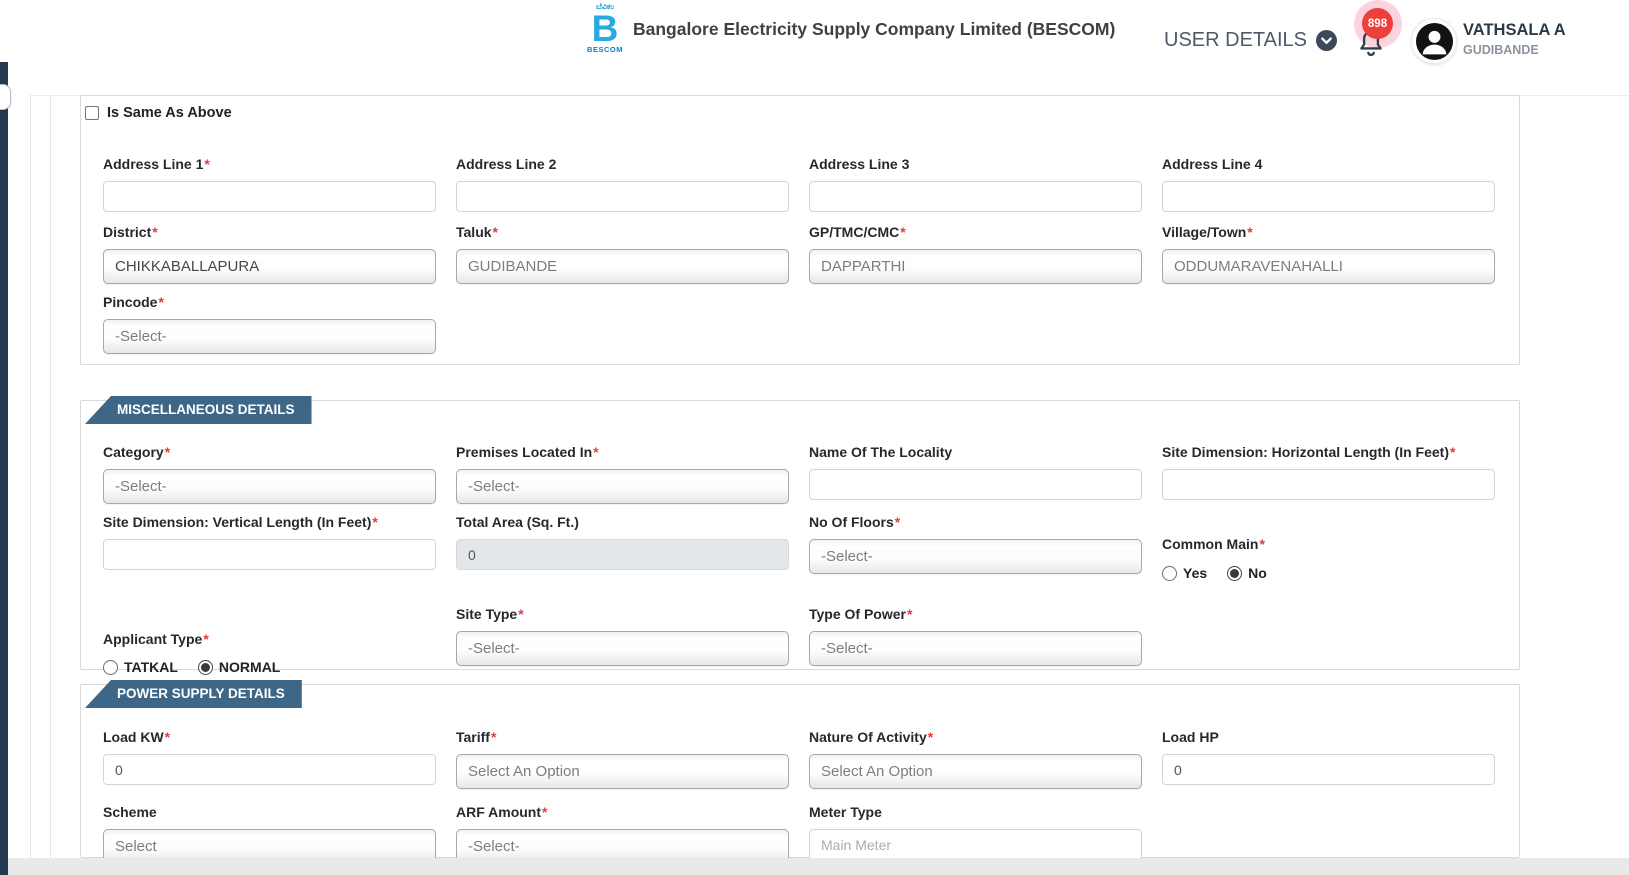 The width and height of the screenshot is (1629, 875). What do you see at coordinates (1212, 164) in the screenshot?
I see `field-label: Address Line 4` at bounding box center [1212, 164].